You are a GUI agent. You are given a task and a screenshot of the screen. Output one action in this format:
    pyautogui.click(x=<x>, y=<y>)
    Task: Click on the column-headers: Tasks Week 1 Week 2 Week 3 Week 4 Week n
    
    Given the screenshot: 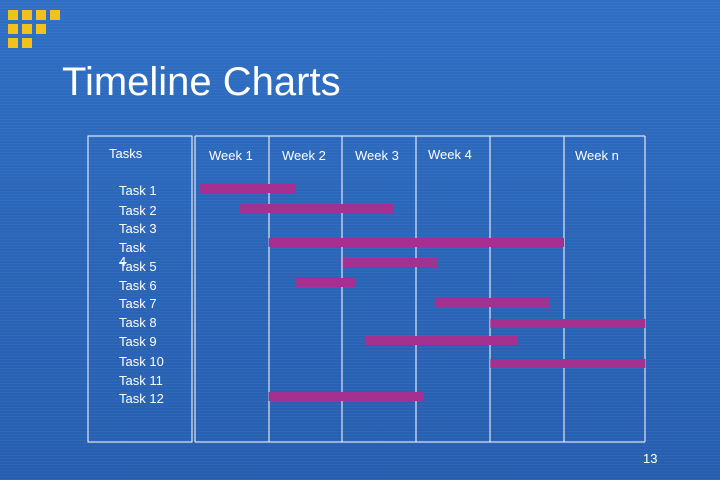 What is the action you would take?
    pyautogui.click(x=364, y=154)
    